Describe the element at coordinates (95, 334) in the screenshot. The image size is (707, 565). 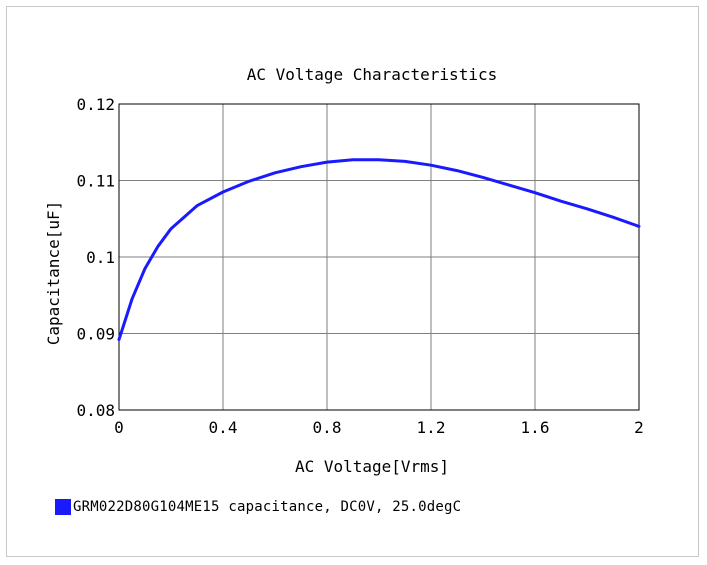
I see `y-tick-label: 0.09` at that location.